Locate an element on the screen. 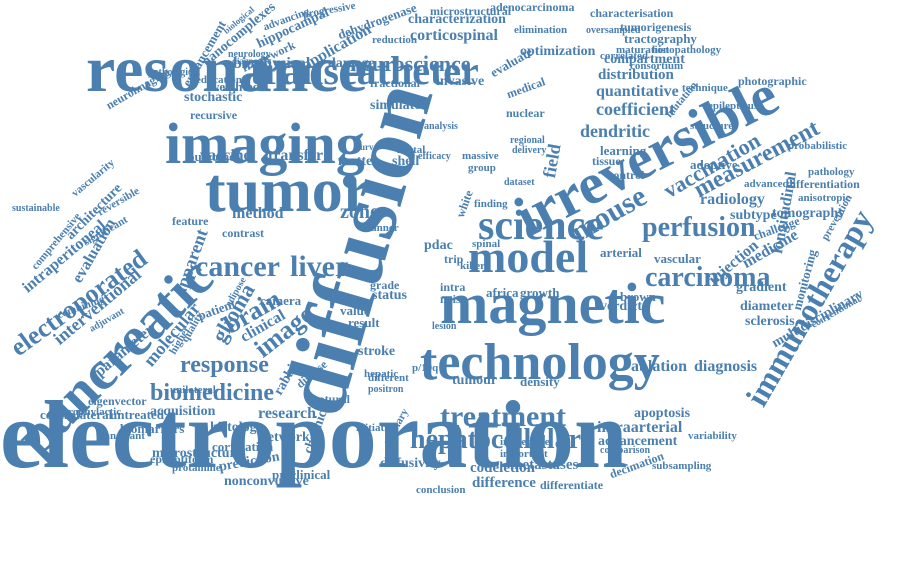 The height and width of the screenshot is (584, 900). cloud-word-hepatic: hepatic is located at coordinates (381, 374).